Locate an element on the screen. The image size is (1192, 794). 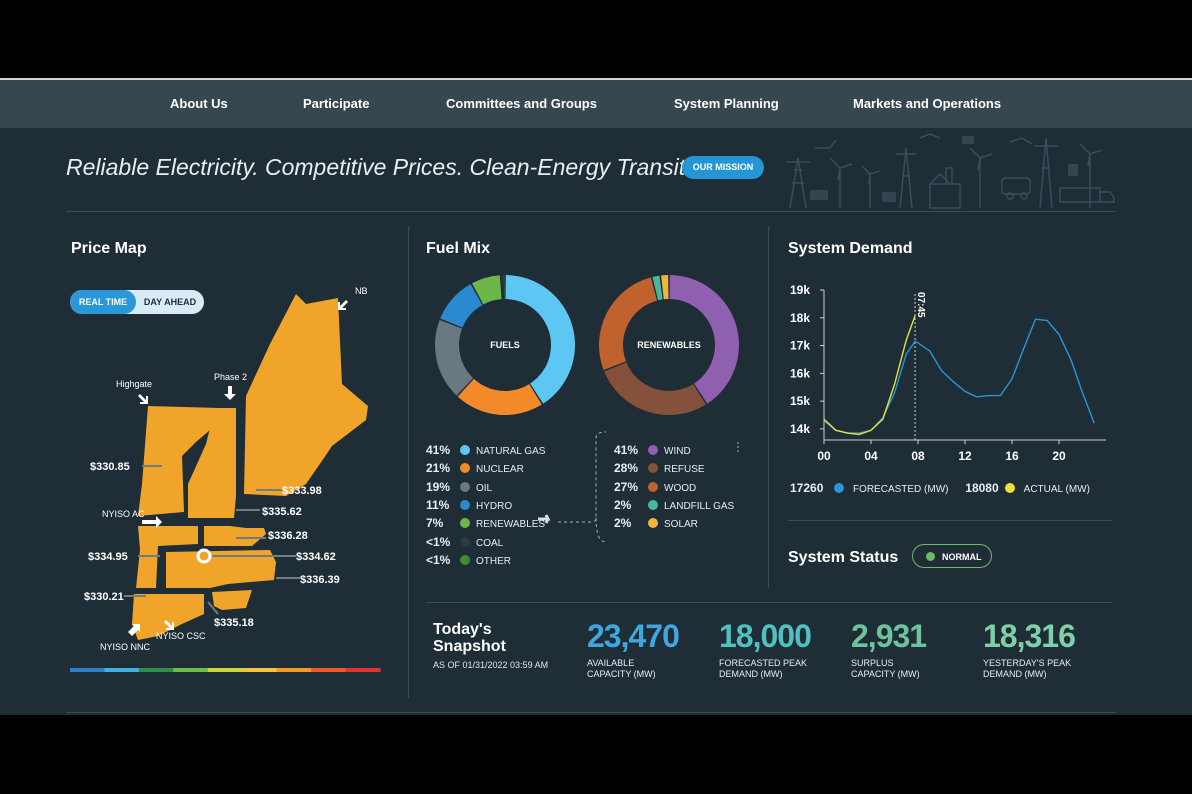
legend-label: LANDFILL GAS is located at coordinates (699, 506).